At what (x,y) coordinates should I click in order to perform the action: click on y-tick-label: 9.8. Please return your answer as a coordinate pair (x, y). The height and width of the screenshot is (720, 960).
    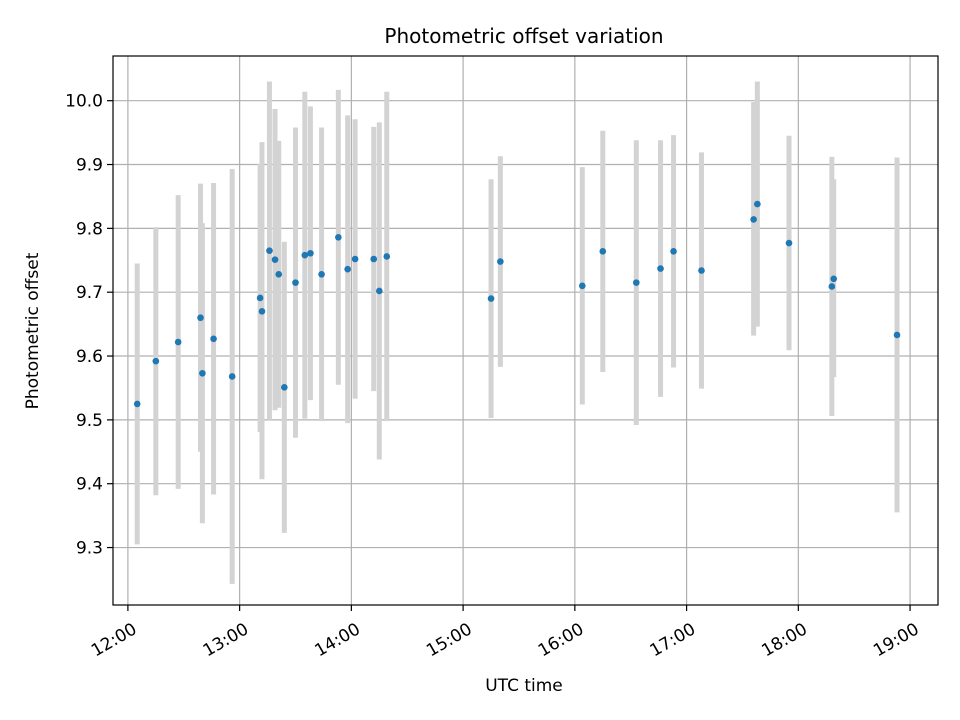
    Looking at the image, I should click on (89, 229).